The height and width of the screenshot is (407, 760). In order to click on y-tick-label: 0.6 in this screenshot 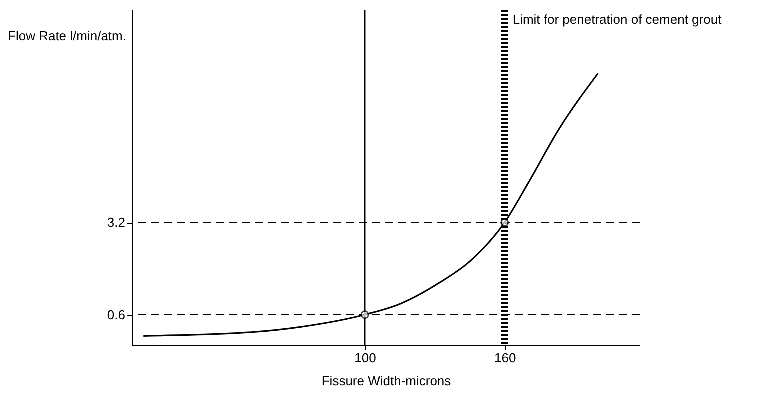, I will do `click(116, 314)`.